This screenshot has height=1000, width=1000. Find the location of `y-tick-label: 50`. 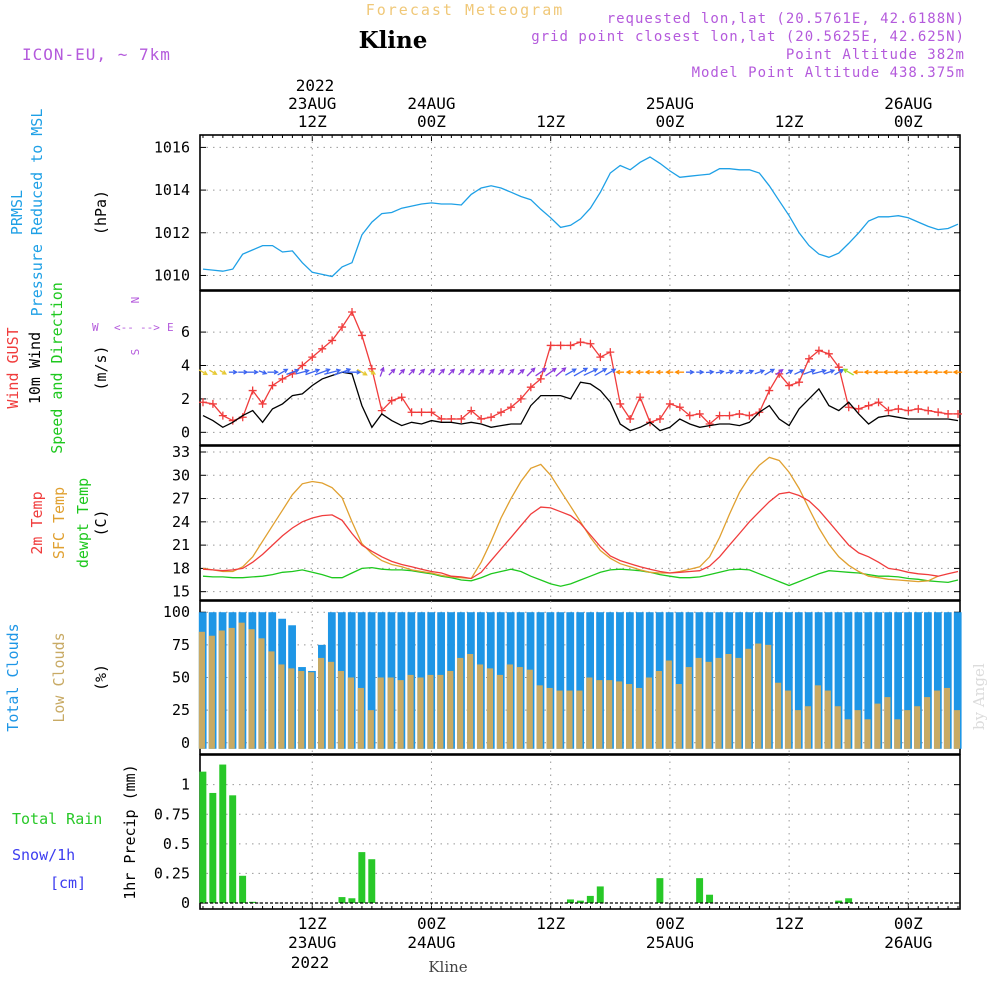

y-tick-label: 50 is located at coordinates (181, 678).